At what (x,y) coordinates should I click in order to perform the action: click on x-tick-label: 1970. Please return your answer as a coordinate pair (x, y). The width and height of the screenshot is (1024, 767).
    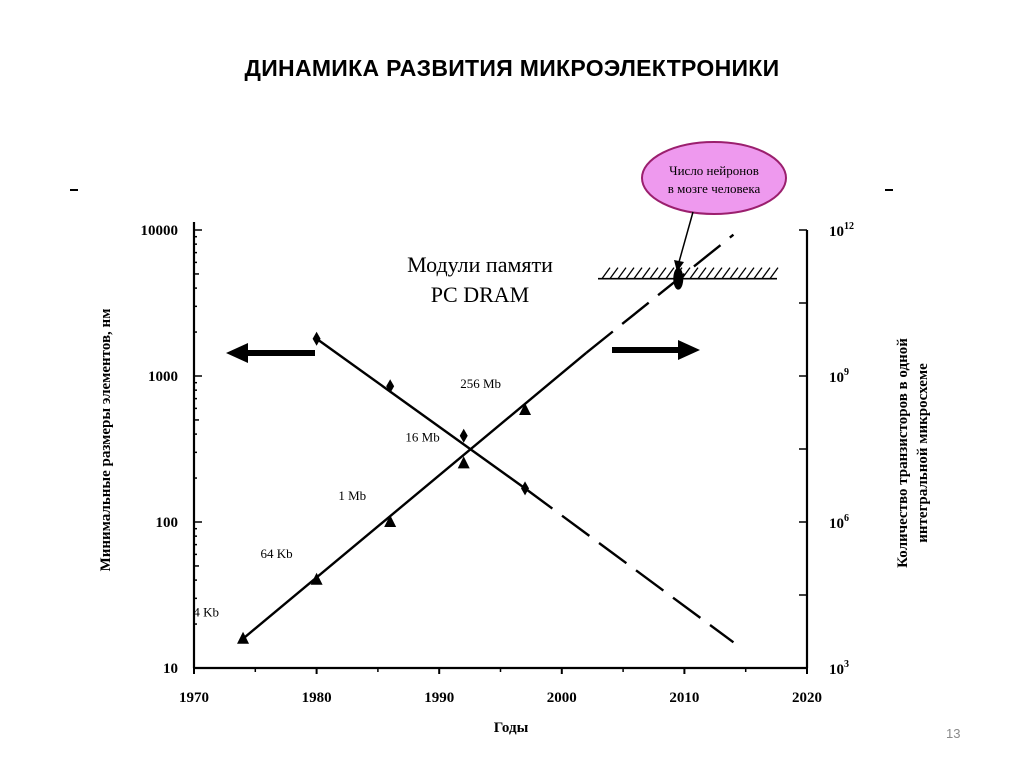
    Looking at the image, I should click on (194, 698).